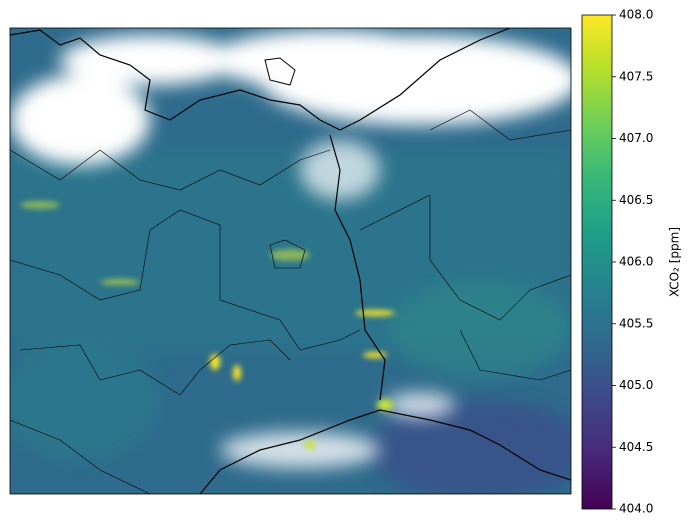 The width and height of the screenshot is (692, 531). What do you see at coordinates (636, 138) in the screenshot?
I see `colorbar-tick-label: 407.0` at bounding box center [636, 138].